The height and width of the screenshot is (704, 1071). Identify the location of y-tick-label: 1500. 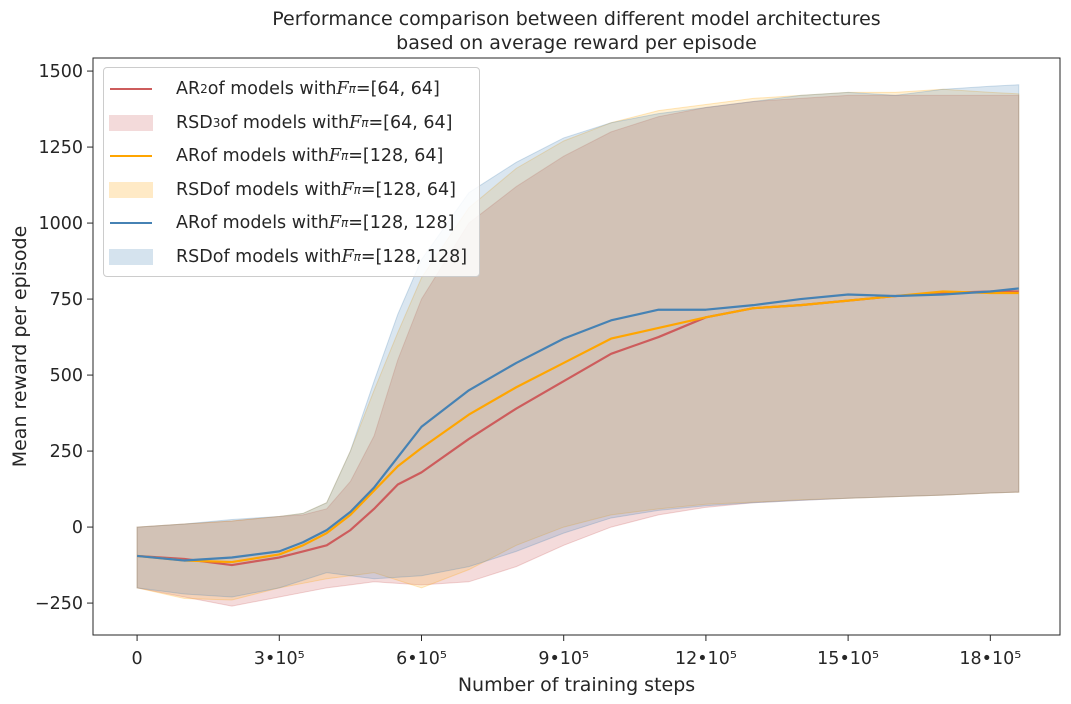
(60, 72).